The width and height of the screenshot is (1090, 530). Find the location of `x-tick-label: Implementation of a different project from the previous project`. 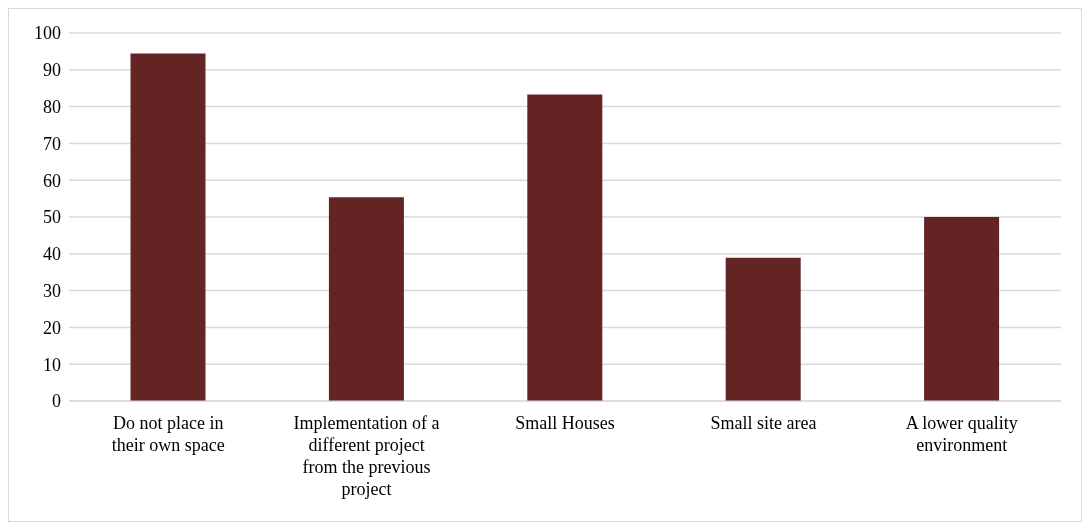

x-tick-label: Implementation of a different project from the previous project is located at coordinates (366, 456).